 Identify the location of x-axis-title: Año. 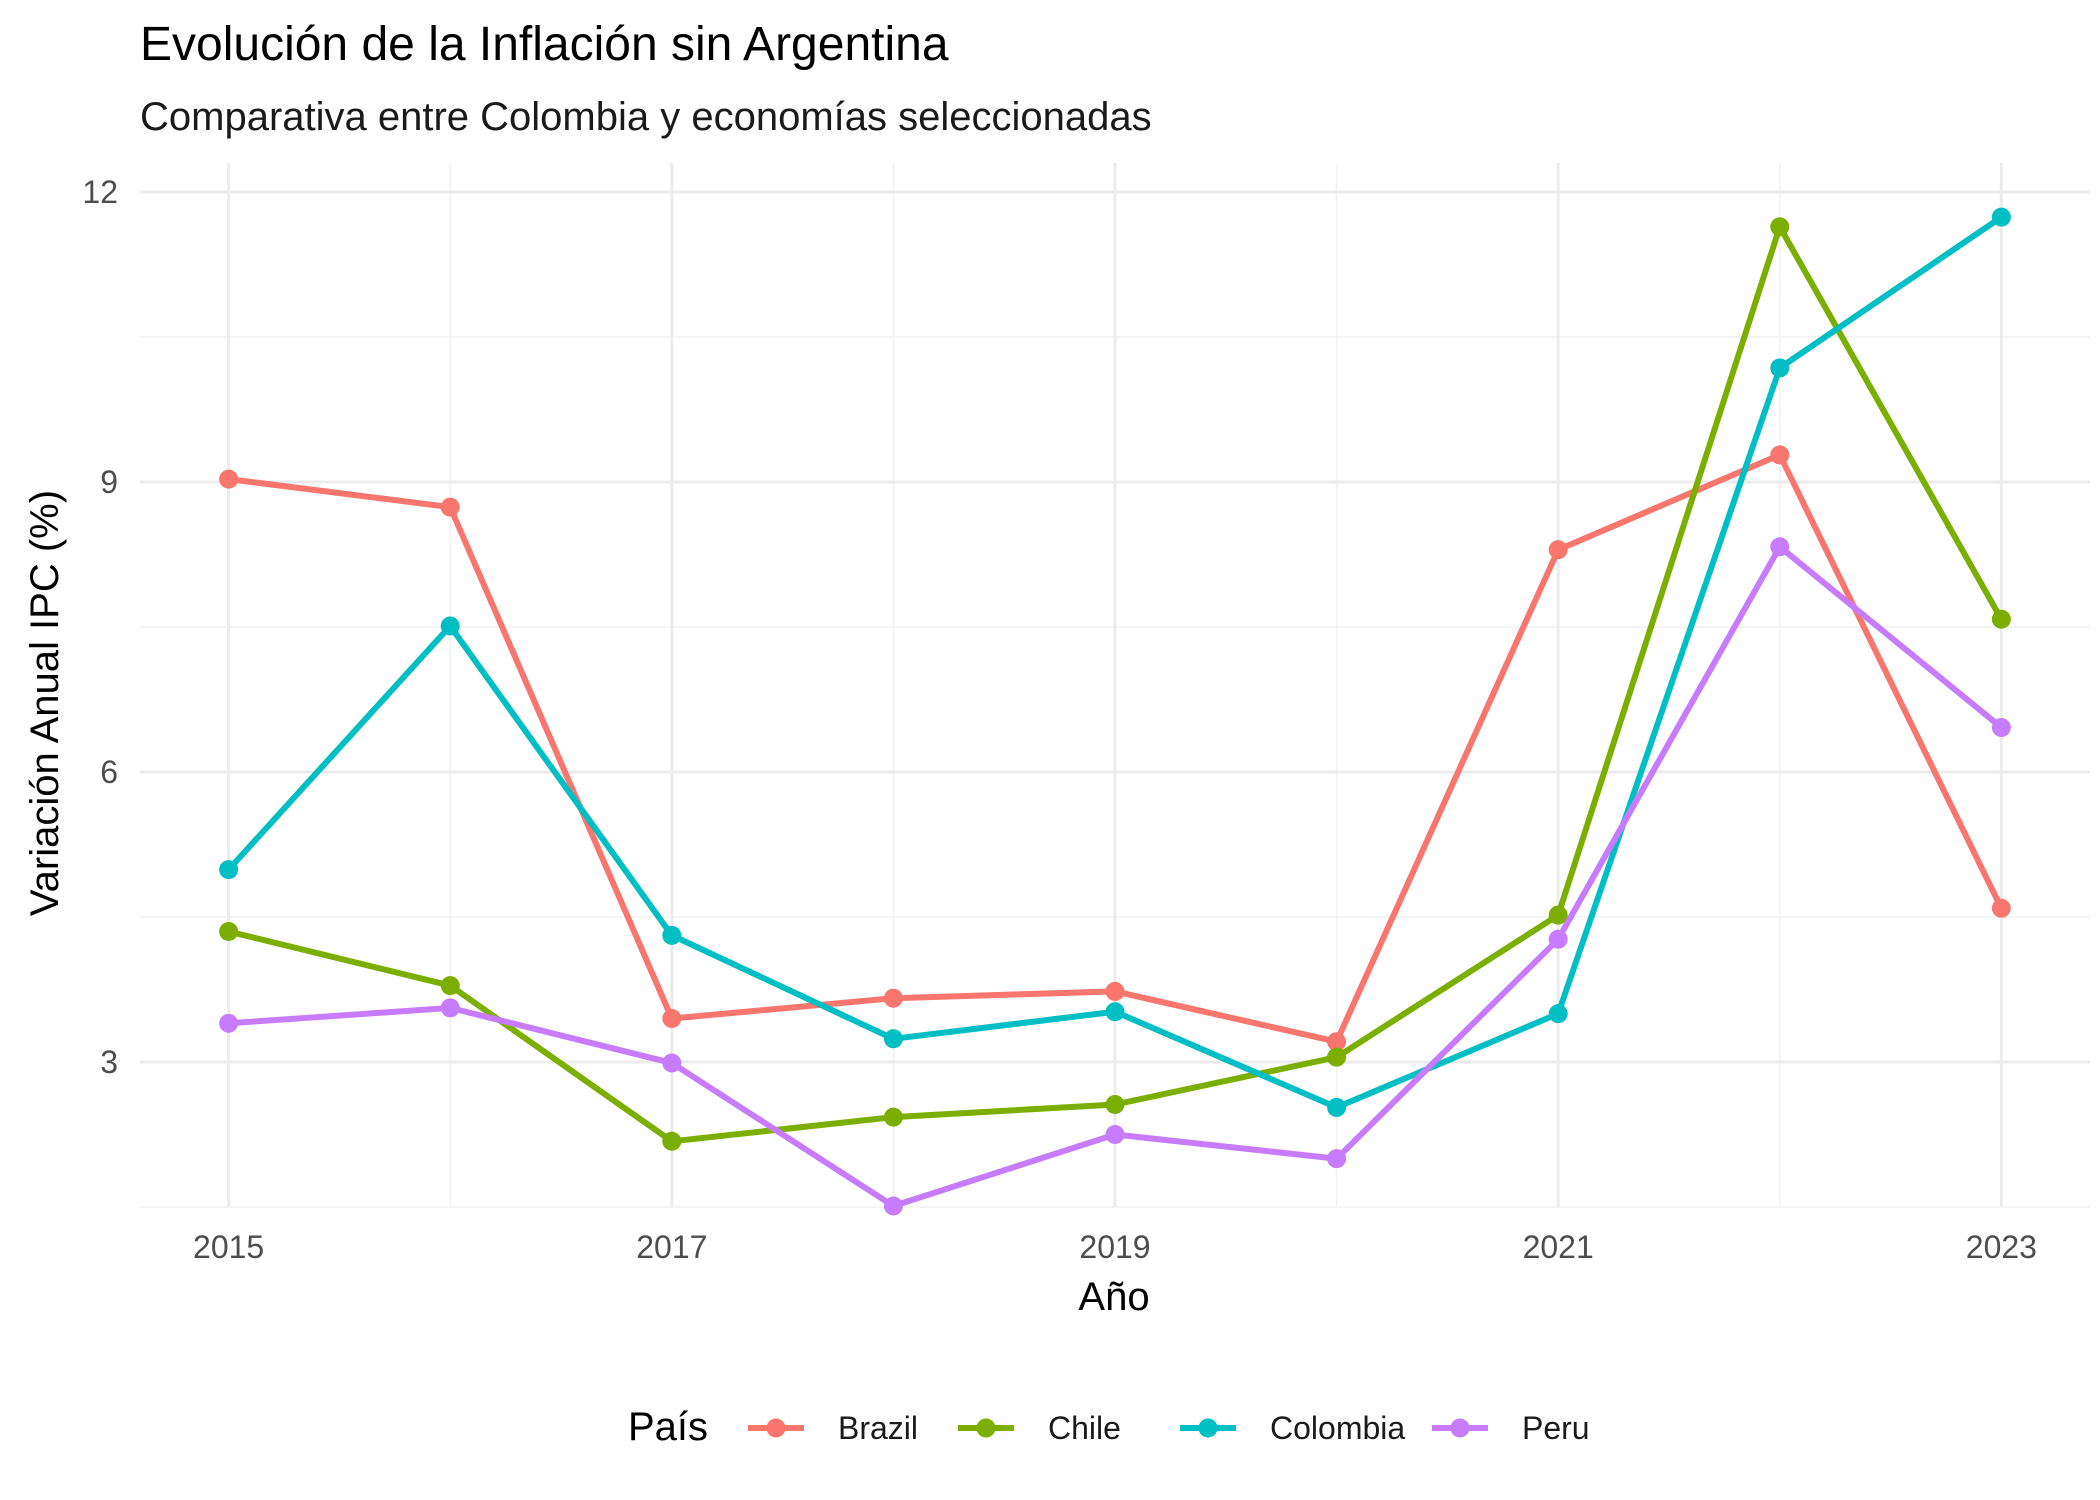
(1113, 1297).